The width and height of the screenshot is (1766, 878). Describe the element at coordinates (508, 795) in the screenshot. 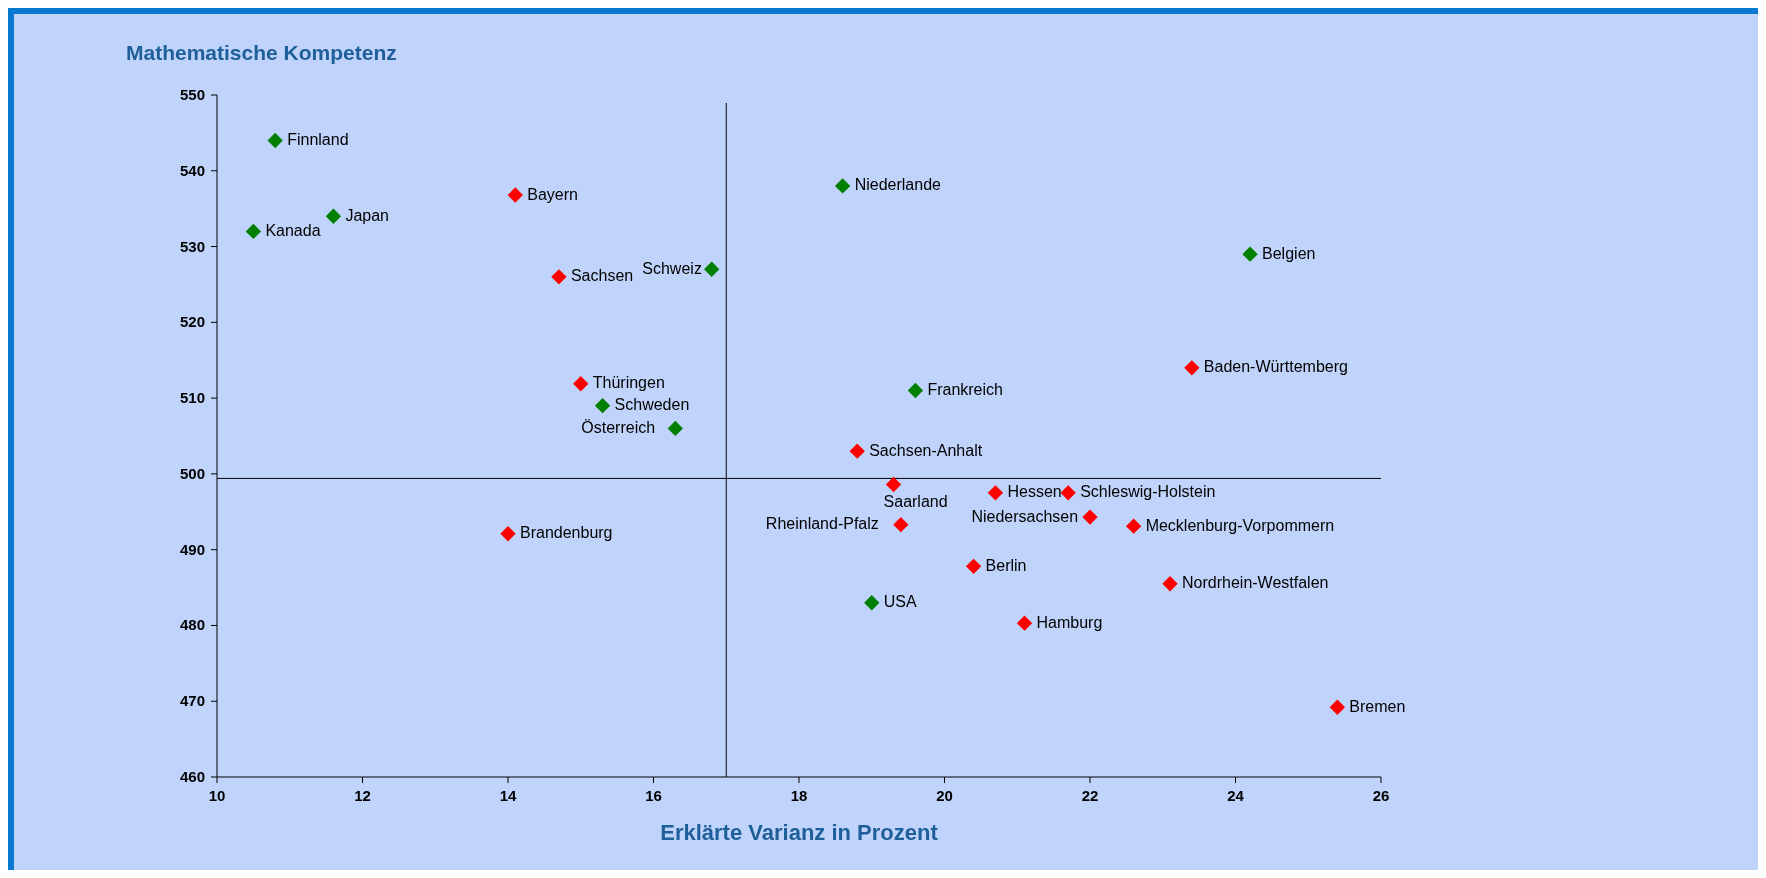

I see `x-tick-label: 14` at that location.